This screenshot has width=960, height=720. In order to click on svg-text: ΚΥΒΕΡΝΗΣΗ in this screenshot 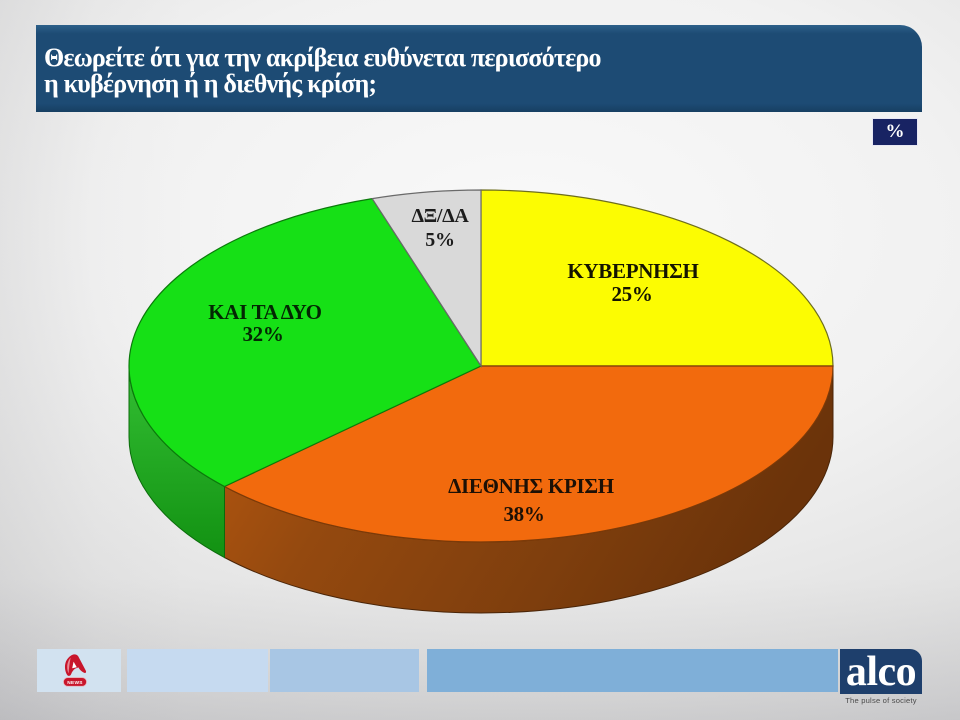, I will do `click(632, 271)`.